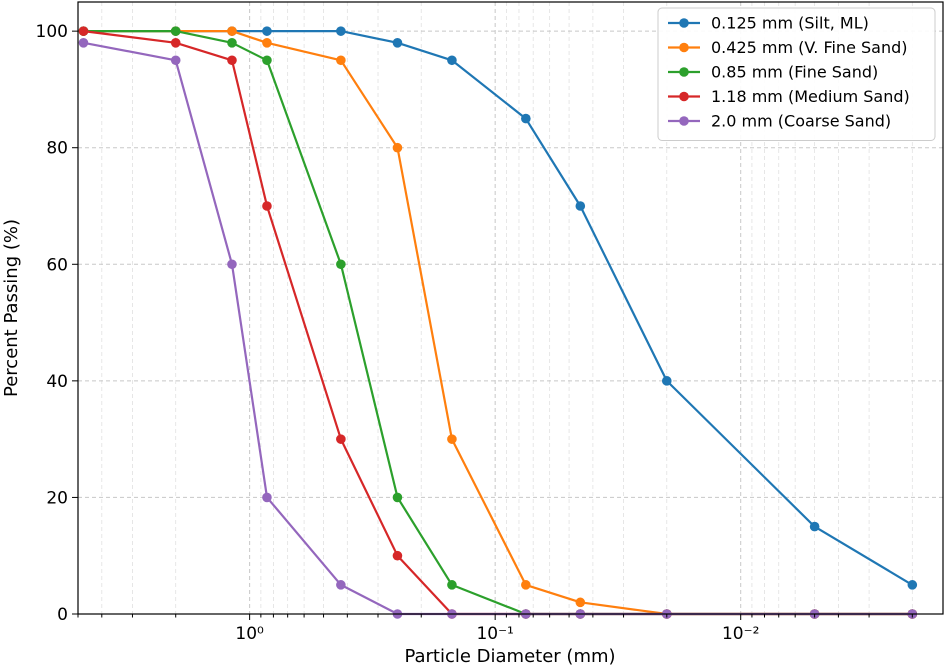  I want to click on legend-label: 0.425 mm (V. Fine Sand), so click(809, 47).